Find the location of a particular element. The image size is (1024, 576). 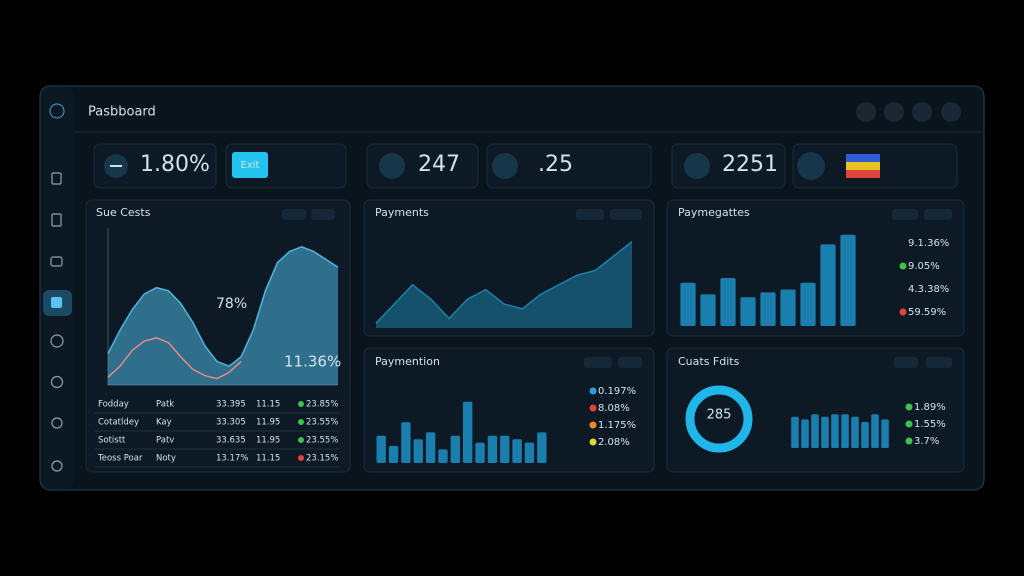

legend-label: 4.3.38% is located at coordinates (928, 289).